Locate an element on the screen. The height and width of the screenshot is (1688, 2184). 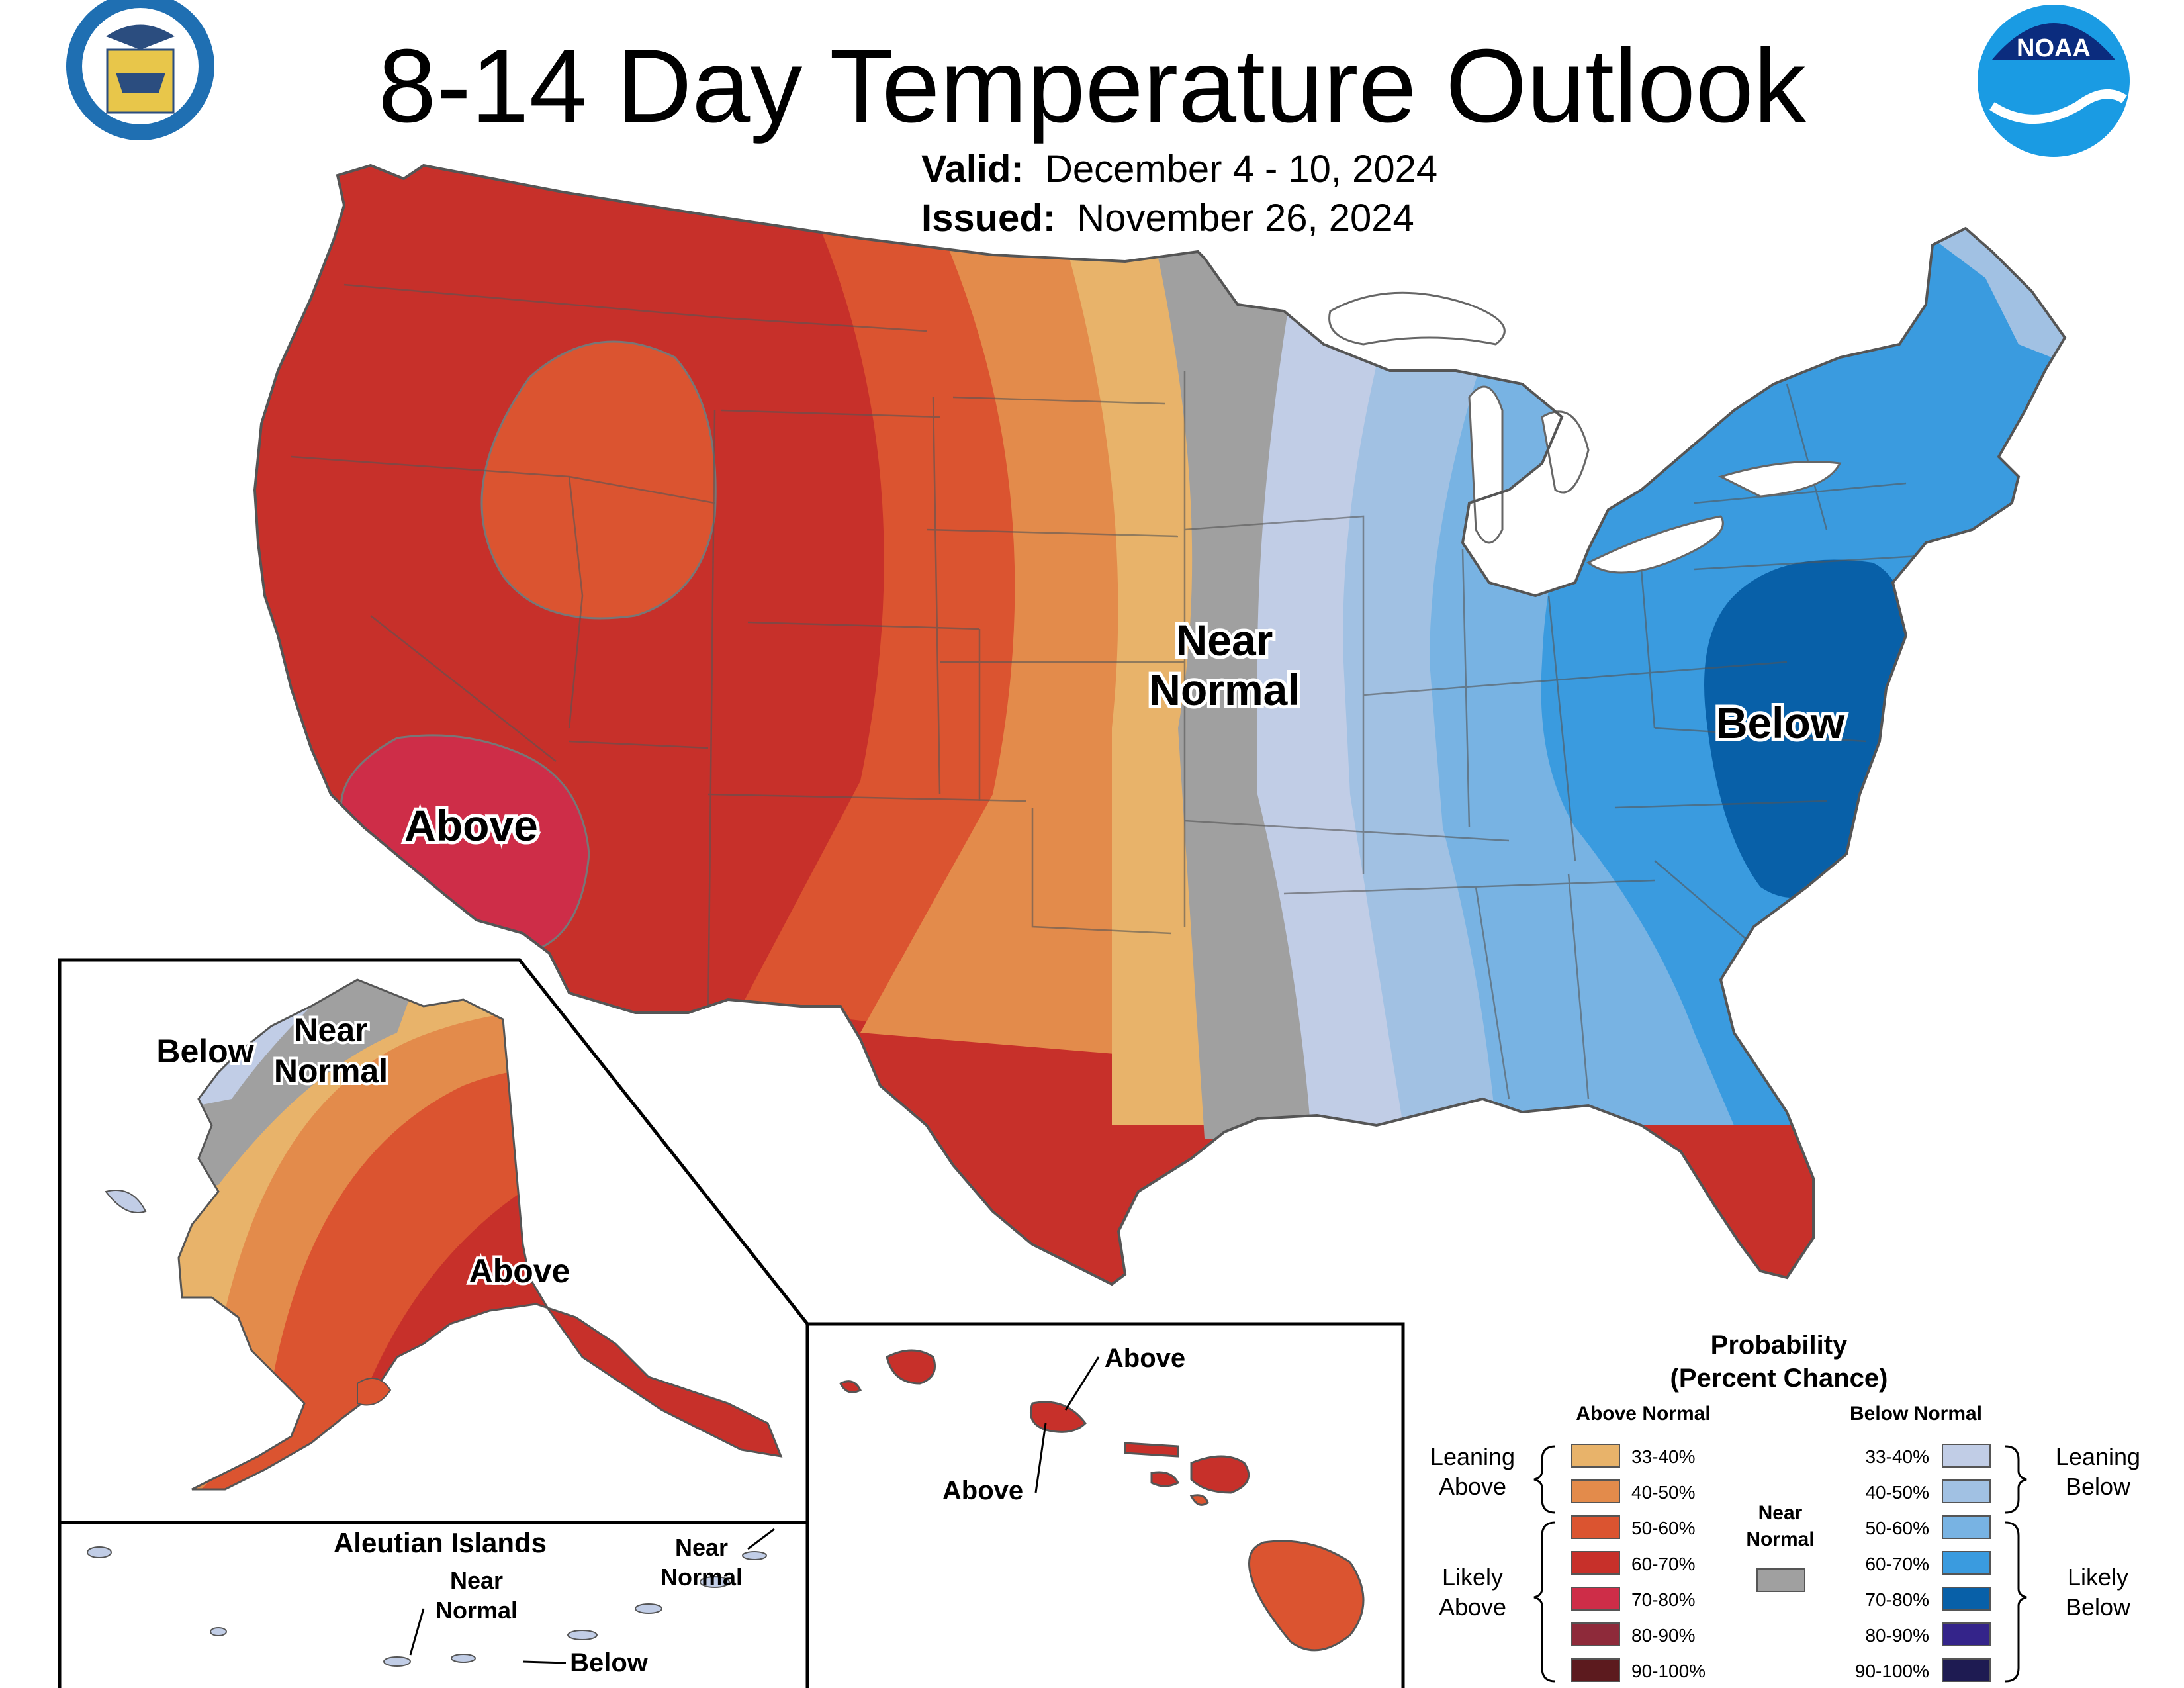
conus-above-label: Above is located at coordinates (471, 825).